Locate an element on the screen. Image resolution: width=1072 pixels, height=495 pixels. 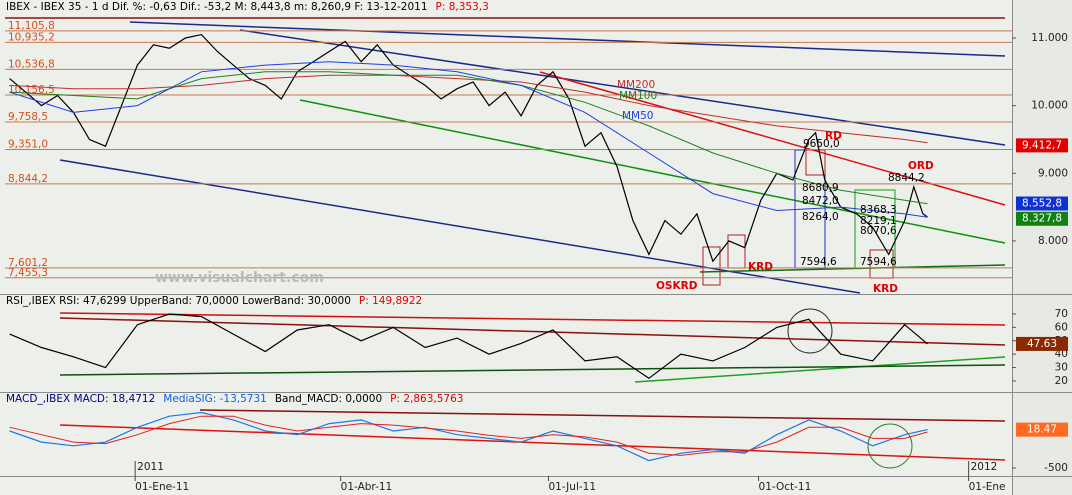
x-tick-label: 01-Jul-11 is located at coordinates (572, 487).